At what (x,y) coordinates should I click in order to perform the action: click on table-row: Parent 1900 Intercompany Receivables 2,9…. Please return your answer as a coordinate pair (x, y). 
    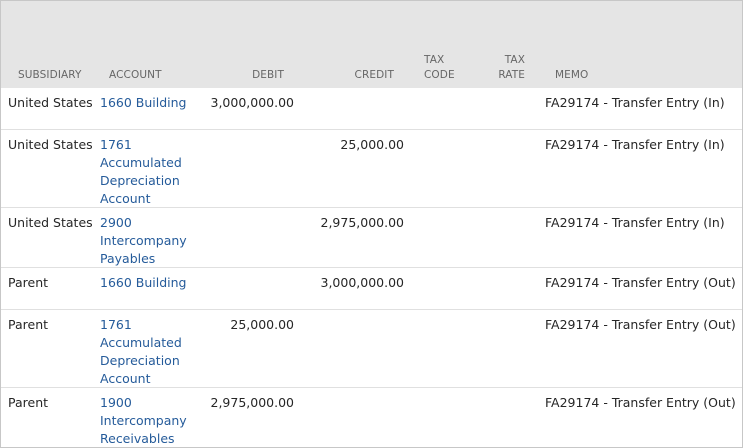
    Looking at the image, I should click on (371, 417).